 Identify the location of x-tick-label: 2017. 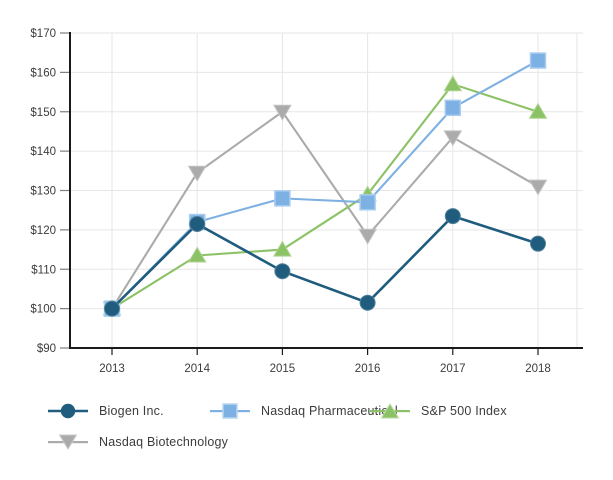
(453, 369).